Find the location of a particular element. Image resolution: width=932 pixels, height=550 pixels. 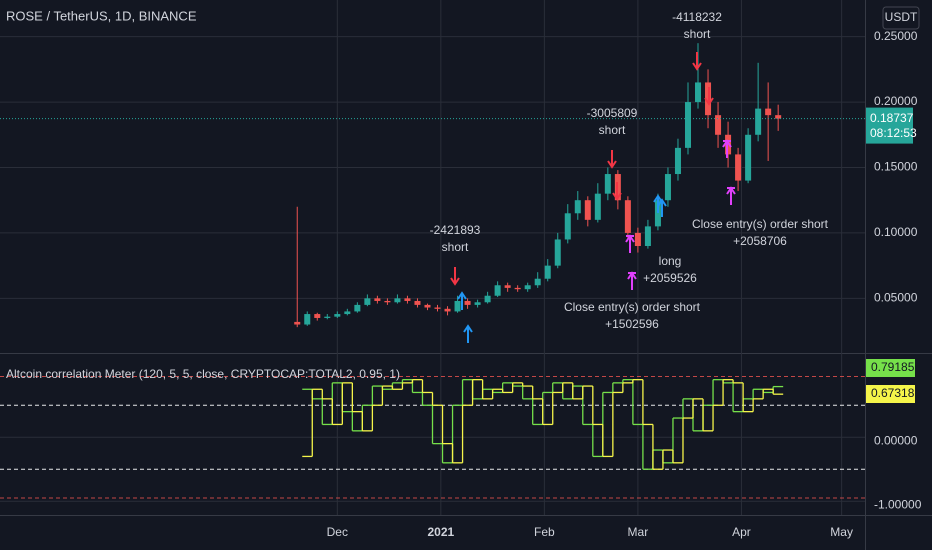

x-tick-label: 2021 is located at coordinates (440, 532).